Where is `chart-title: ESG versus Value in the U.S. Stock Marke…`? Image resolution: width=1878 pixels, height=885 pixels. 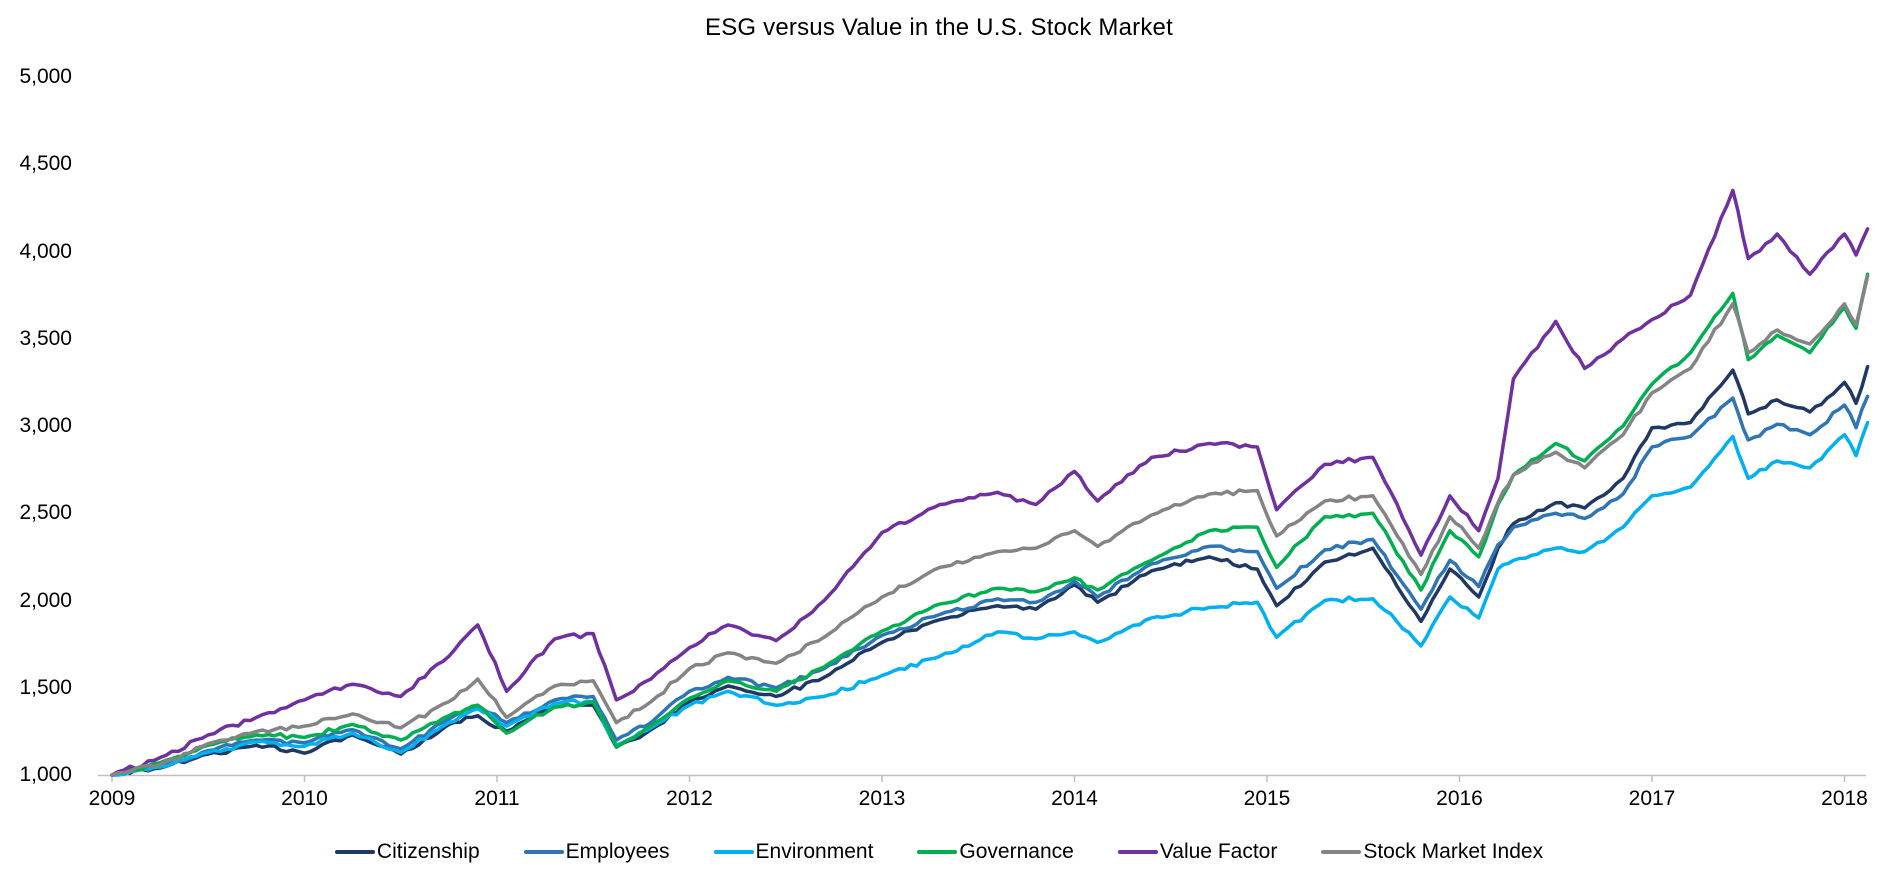
chart-title: ESG versus Value in the U.S. Stock Marke… is located at coordinates (939, 27).